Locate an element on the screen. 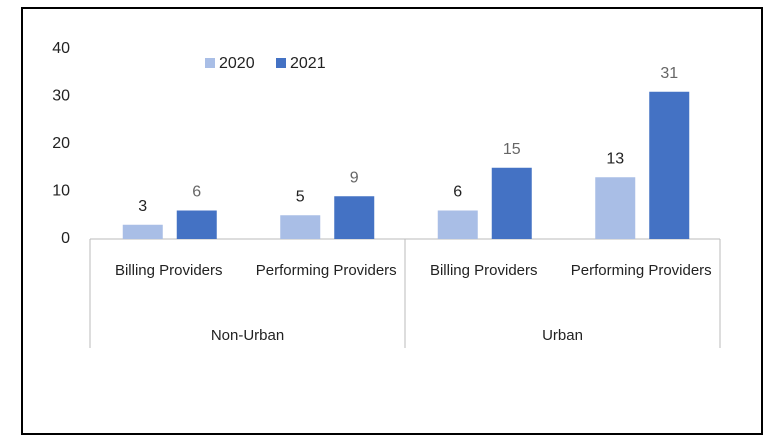  legend-label: 2020 is located at coordinates (237, 63).